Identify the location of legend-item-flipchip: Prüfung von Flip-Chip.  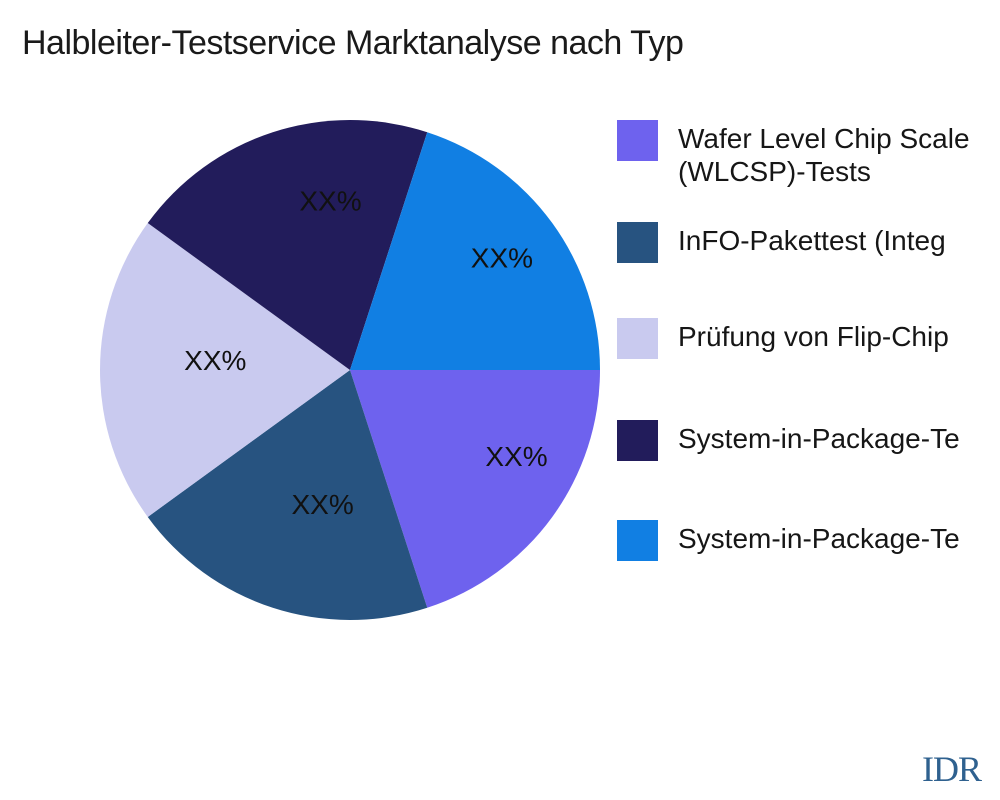
(783, 338).